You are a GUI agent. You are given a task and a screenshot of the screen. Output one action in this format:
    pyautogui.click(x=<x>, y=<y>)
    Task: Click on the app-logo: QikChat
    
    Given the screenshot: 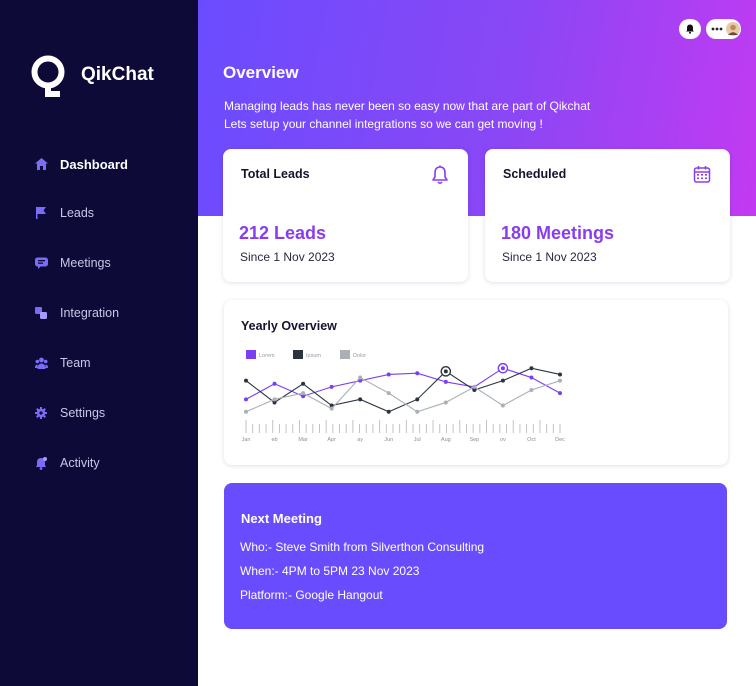 What is the action you would take?
    pyautogui.click(x=92, y=75)
    